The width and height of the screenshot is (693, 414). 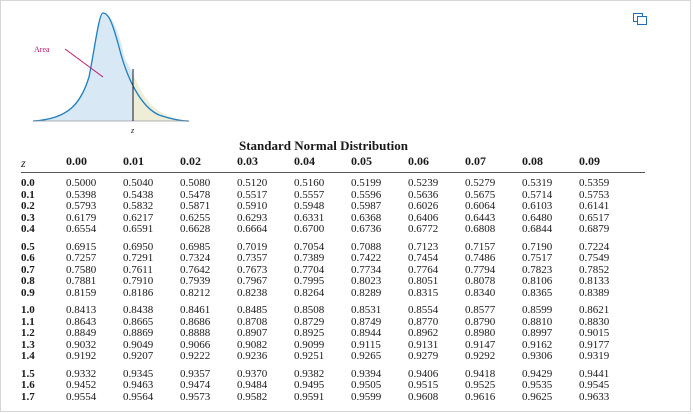 What do you see at coordinates (537, 396) in the screenshot?
I see `table-cell: 0.9625` at bounding box center [537, 396].